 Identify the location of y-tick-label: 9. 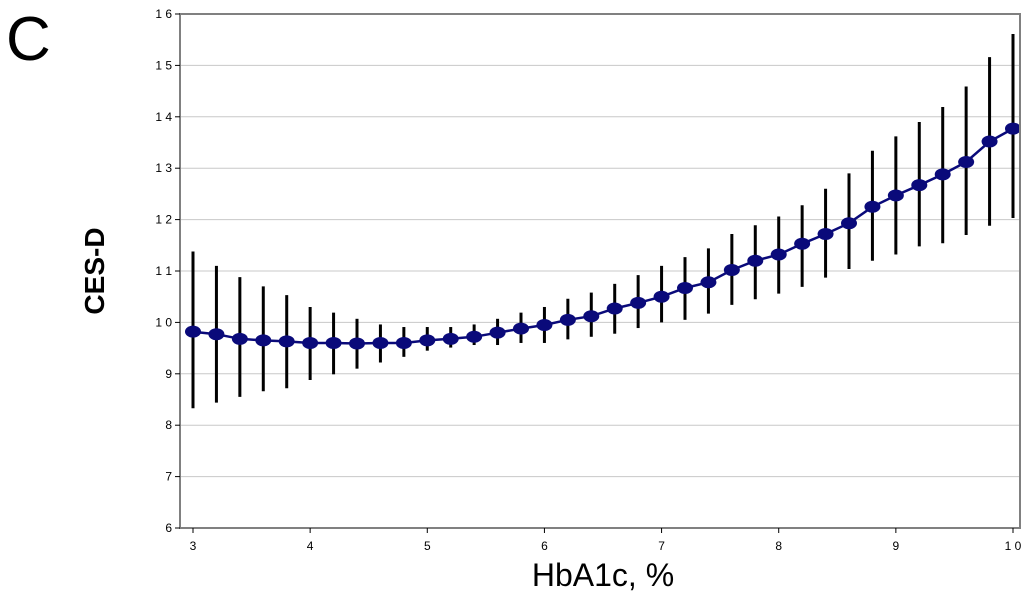
(168, 374).